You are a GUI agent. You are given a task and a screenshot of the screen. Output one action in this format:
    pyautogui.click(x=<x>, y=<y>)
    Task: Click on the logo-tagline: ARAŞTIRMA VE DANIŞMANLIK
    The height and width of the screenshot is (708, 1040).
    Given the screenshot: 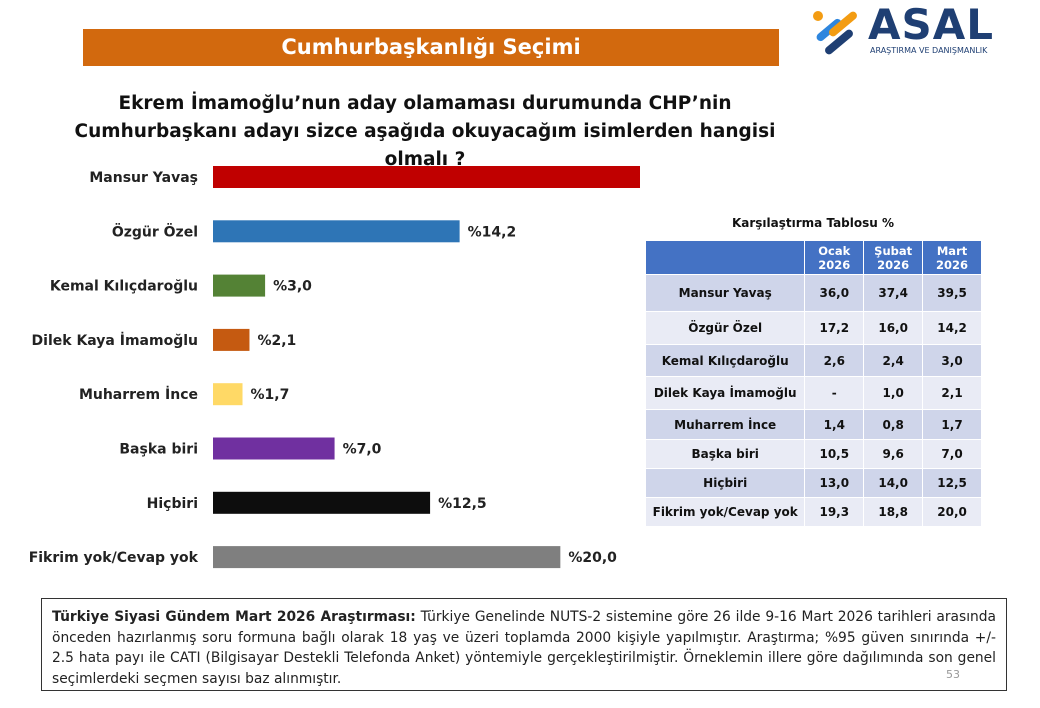 What is the action you would take?
    pyautogui.click(x=929, y=50)
    